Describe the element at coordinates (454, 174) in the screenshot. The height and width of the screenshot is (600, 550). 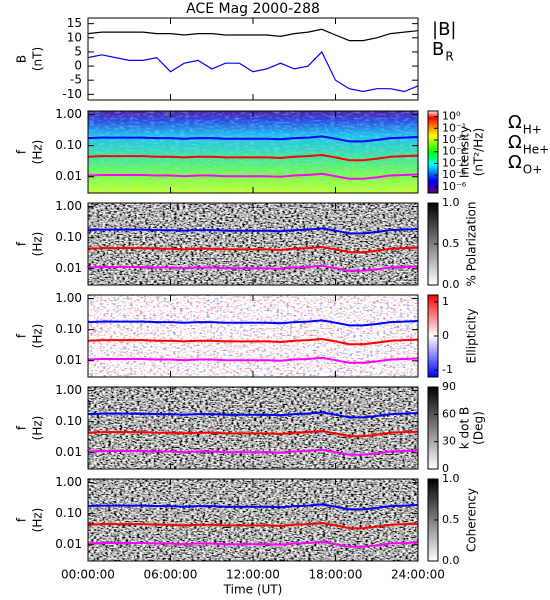
I see `colorbar-tick-label: 10⁻⁵` at that location.